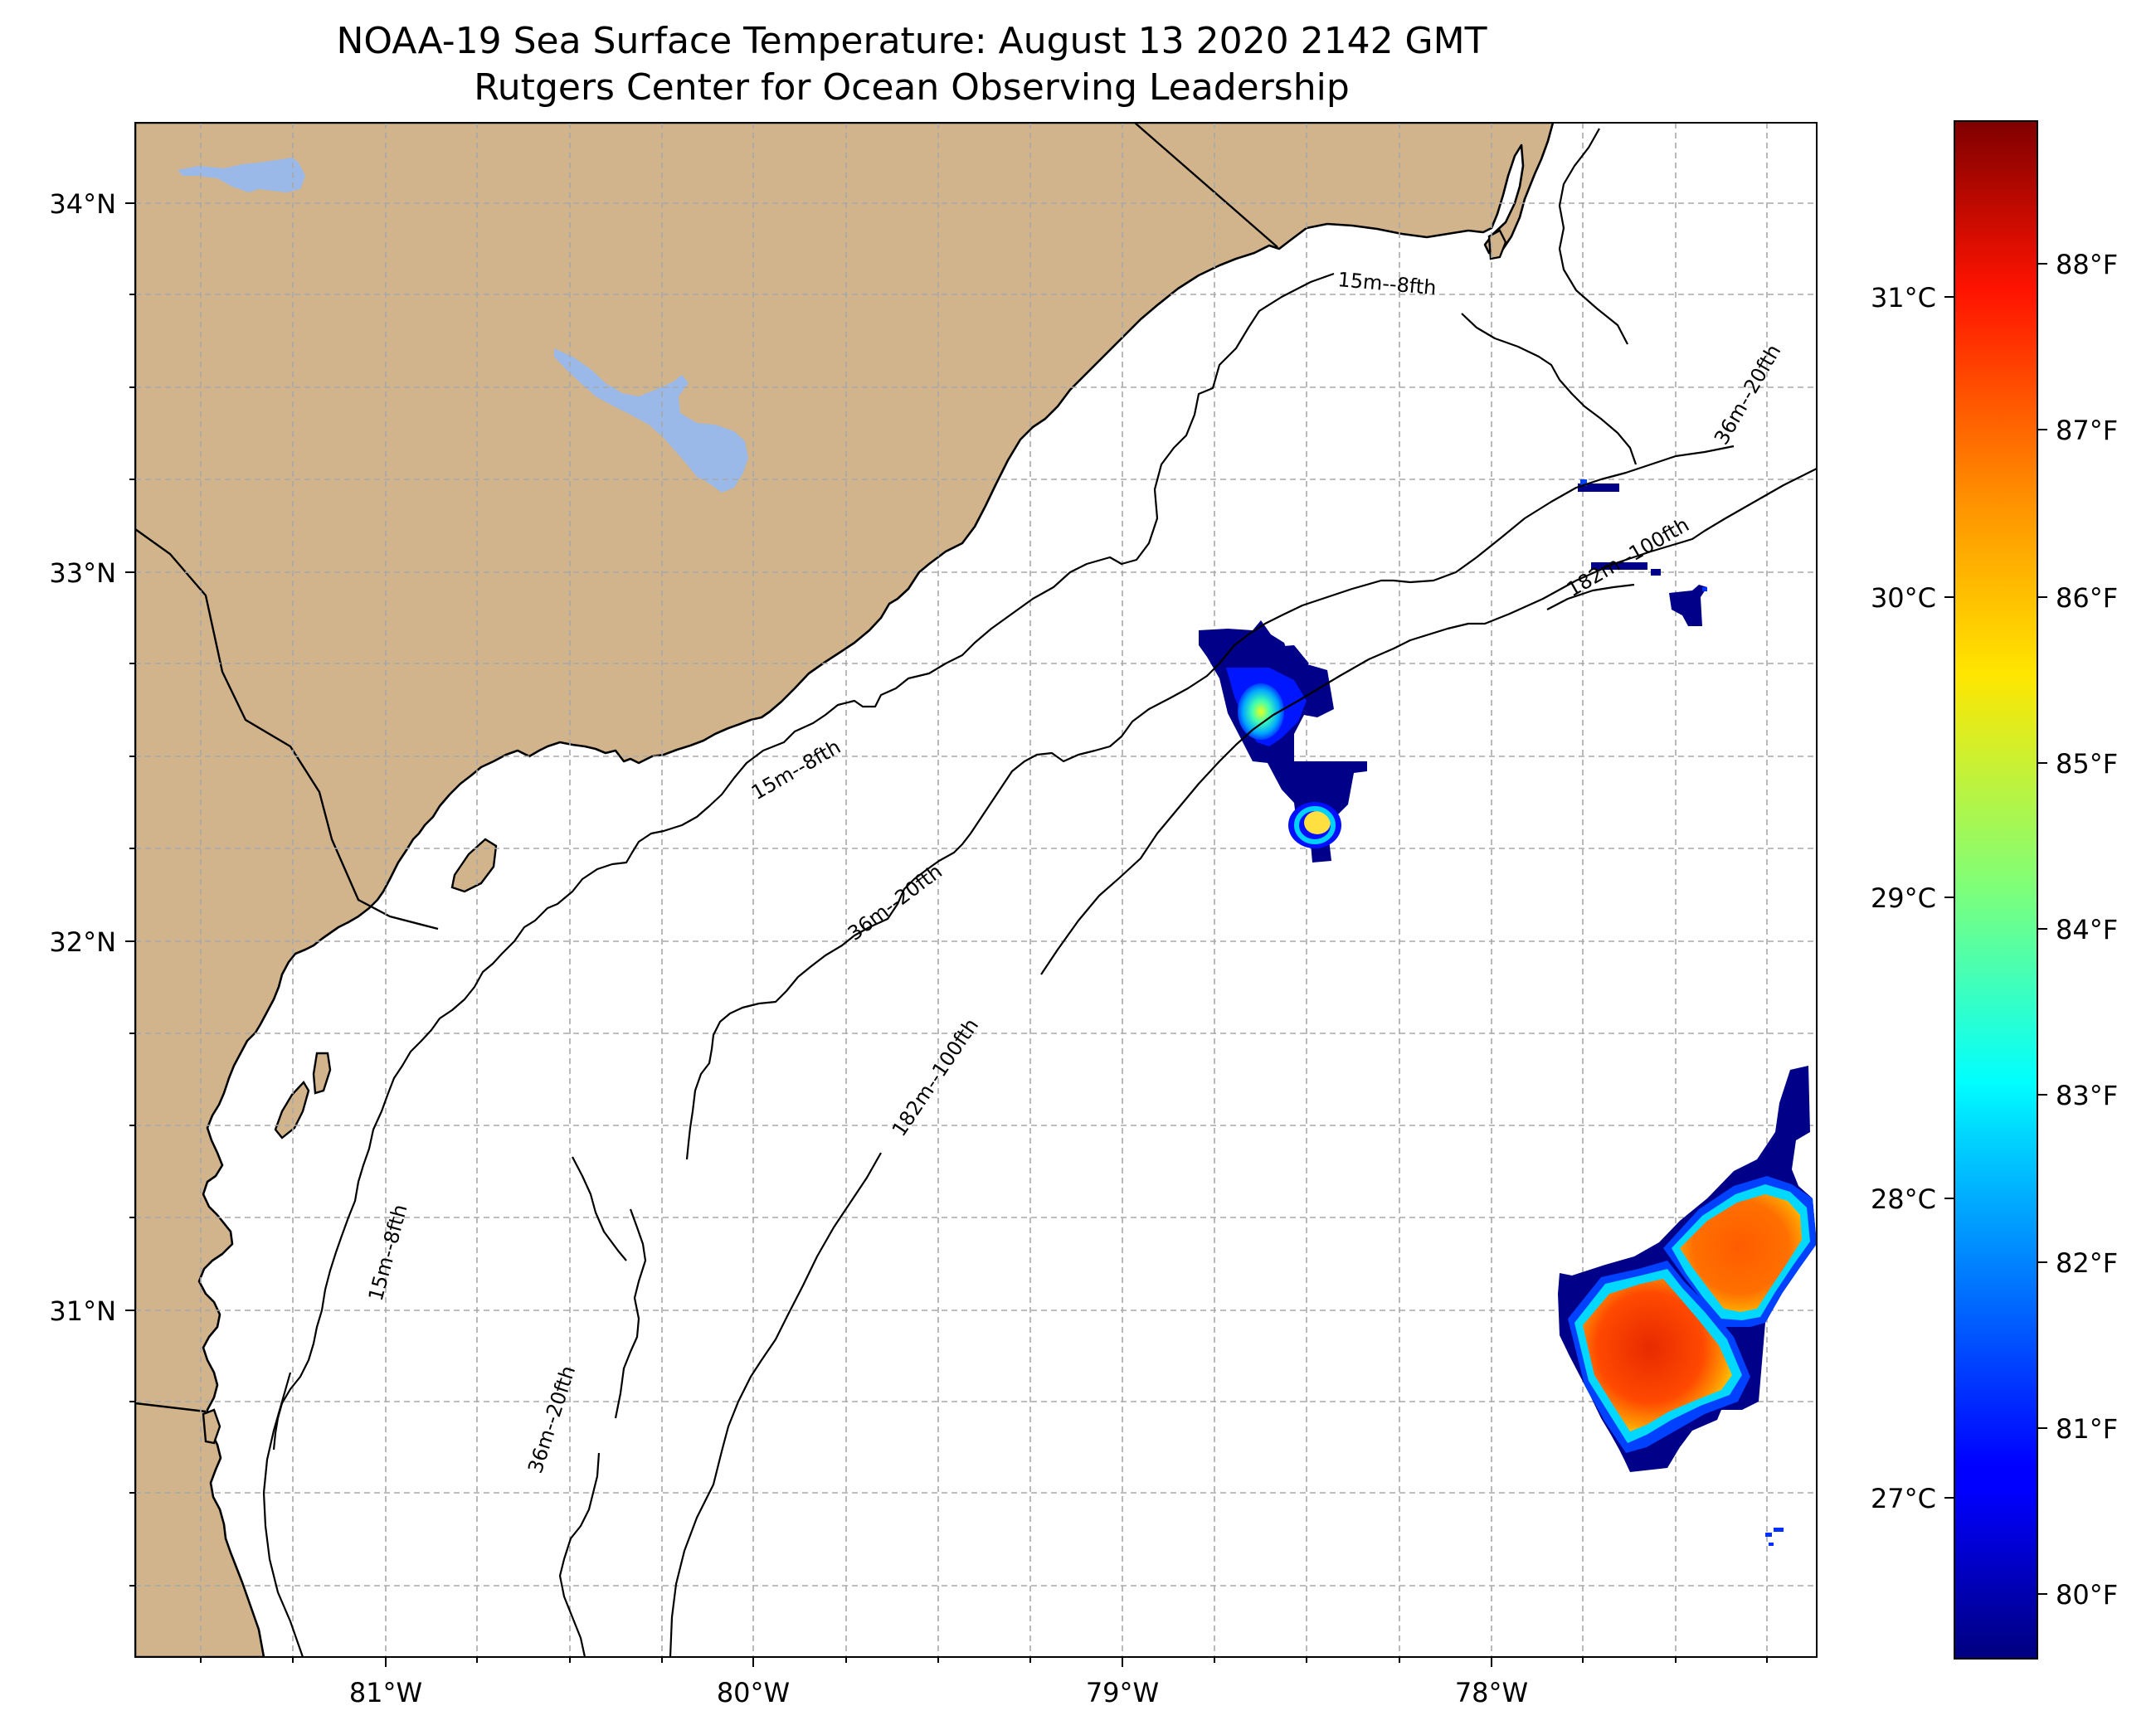 Image resolution: width=2156 pixels, height=1730 pixels. I want to click on fahrenheit-tick-label: 82°F, so click(2087, 1263).